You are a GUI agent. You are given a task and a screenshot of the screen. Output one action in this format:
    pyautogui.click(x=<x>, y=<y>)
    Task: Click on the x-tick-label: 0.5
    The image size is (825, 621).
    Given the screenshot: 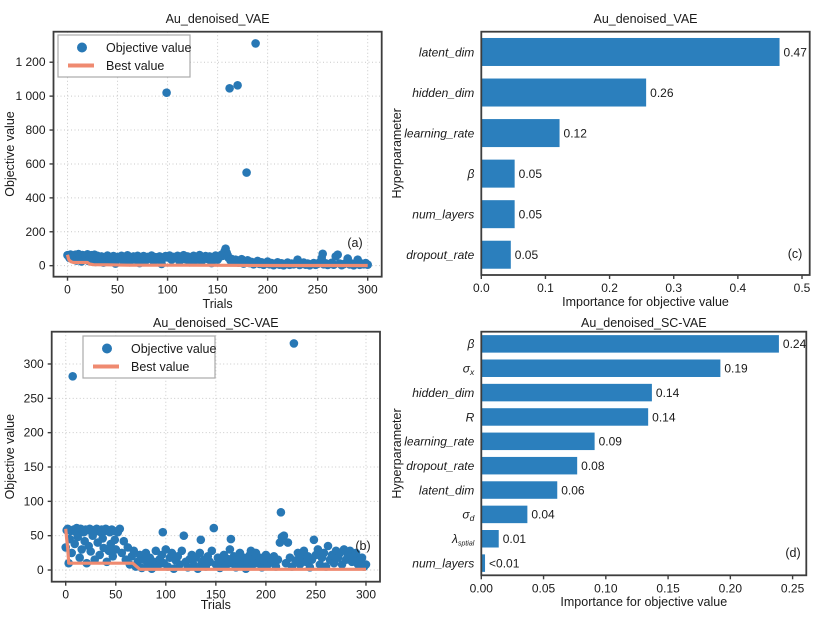 What is the action you would take?
    pyautogui.click(x=802, y=288)
    